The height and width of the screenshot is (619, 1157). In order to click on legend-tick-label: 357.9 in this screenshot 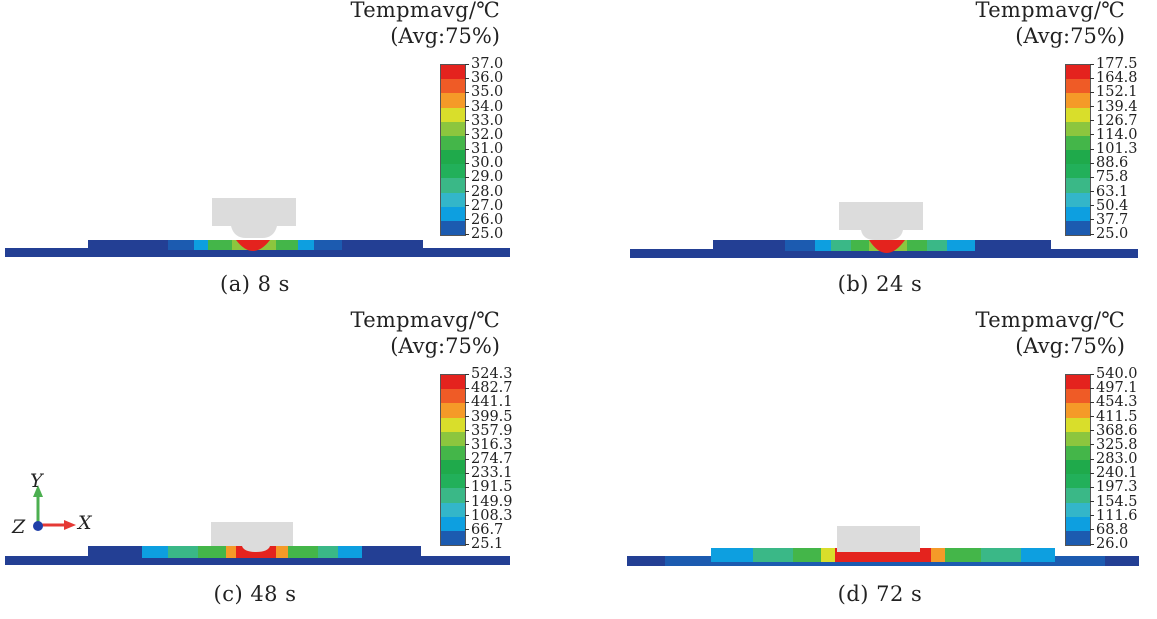, I will do `click(489, 430)`.